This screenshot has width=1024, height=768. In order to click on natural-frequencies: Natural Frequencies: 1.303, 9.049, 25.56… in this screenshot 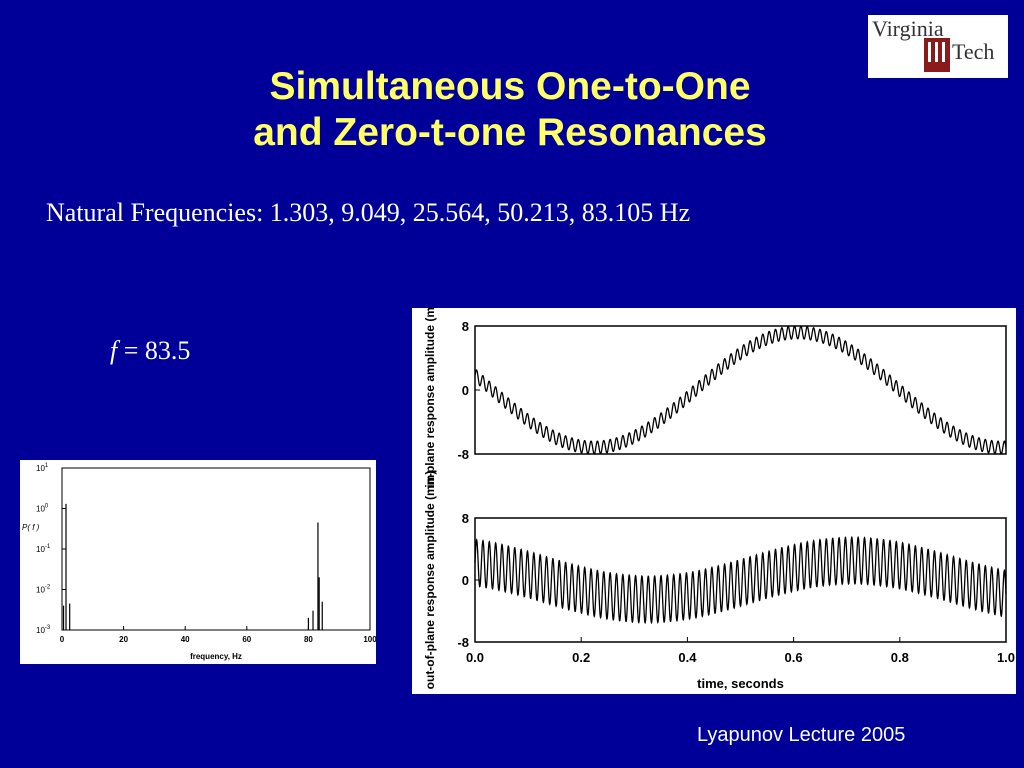, I will do `click(368, 212)`.